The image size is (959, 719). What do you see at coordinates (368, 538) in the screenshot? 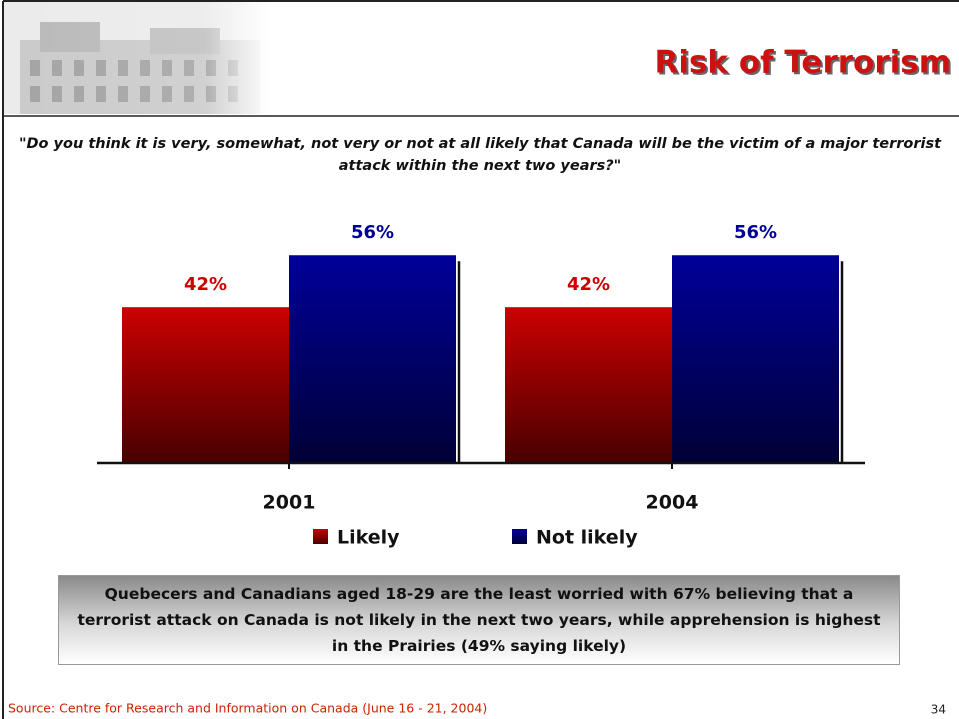
I see `legend-label: Likely` at bounding box center [368, 538].